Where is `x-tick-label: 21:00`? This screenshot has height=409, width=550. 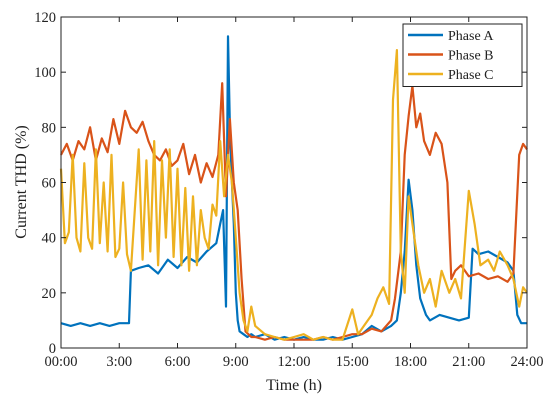
x-tick-label: 21:00 is located at coordinates (468, 362).